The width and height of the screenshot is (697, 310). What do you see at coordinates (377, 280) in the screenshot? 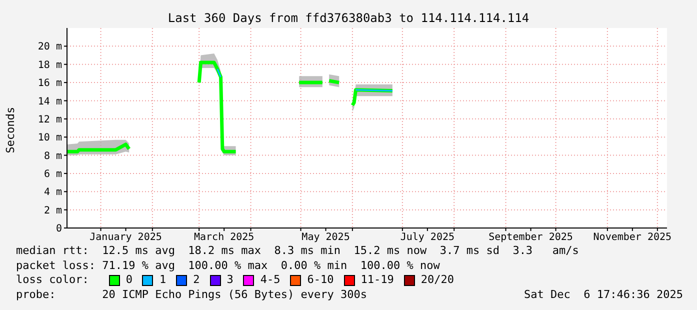
I see `legend-label: 11-19` at bounding box center [377, 280].